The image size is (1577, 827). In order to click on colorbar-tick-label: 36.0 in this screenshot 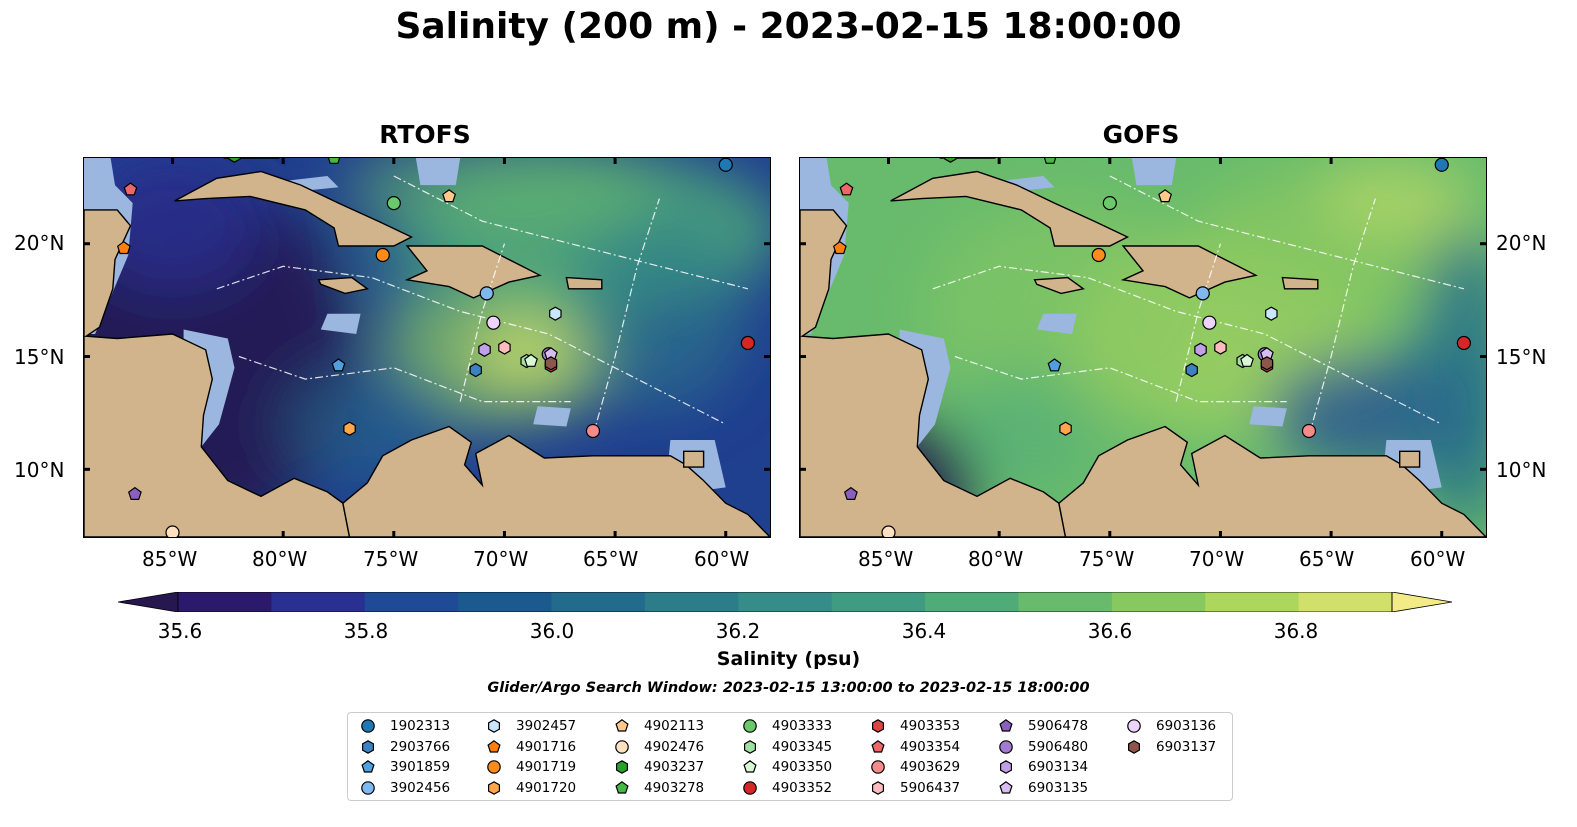, I will do `click(552, 631)`.